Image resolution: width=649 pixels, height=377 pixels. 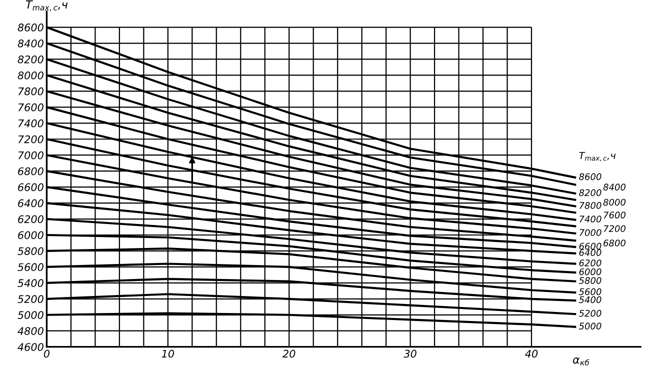 I want to click on y-tick-label: 5000, so click(x=31, y=315).